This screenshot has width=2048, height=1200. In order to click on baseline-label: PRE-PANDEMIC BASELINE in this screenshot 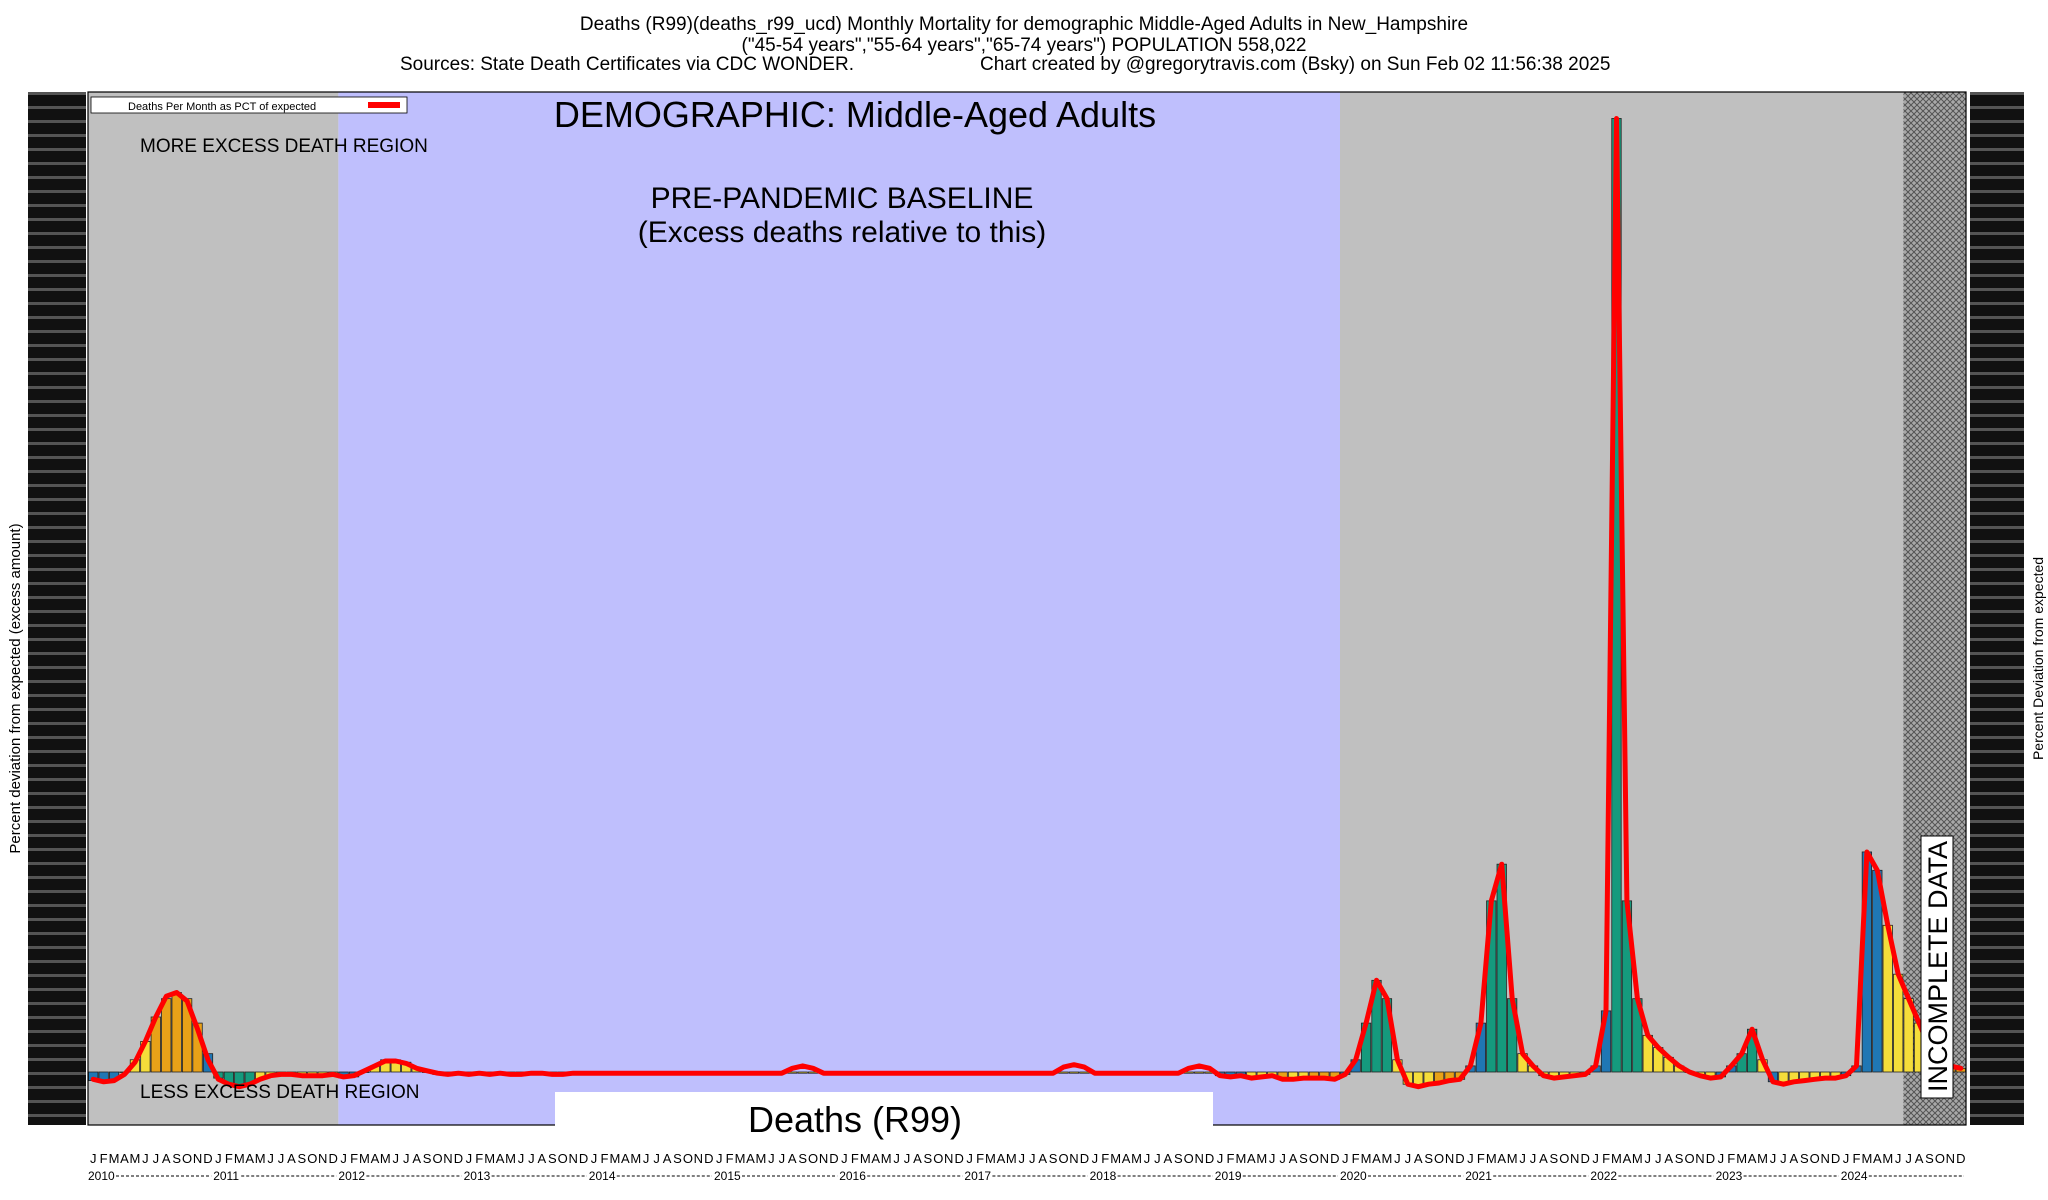, I will do `click(842, 198)`.